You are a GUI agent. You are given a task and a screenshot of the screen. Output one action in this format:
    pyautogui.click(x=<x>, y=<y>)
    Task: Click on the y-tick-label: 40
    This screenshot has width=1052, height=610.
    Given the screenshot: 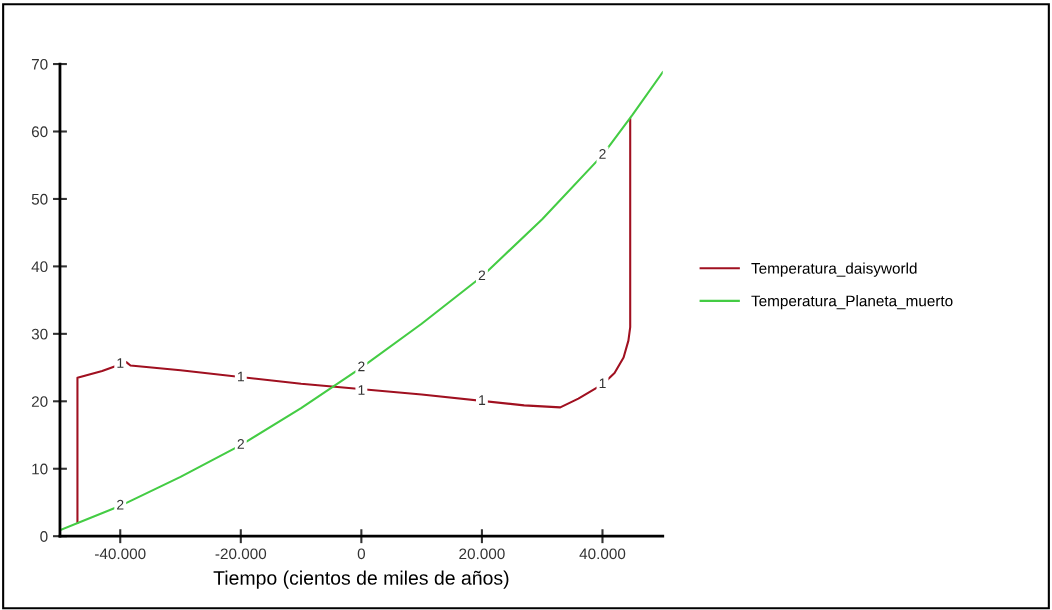 What is the action you would take?
    pyautogui.click(x=39, y=267)
    